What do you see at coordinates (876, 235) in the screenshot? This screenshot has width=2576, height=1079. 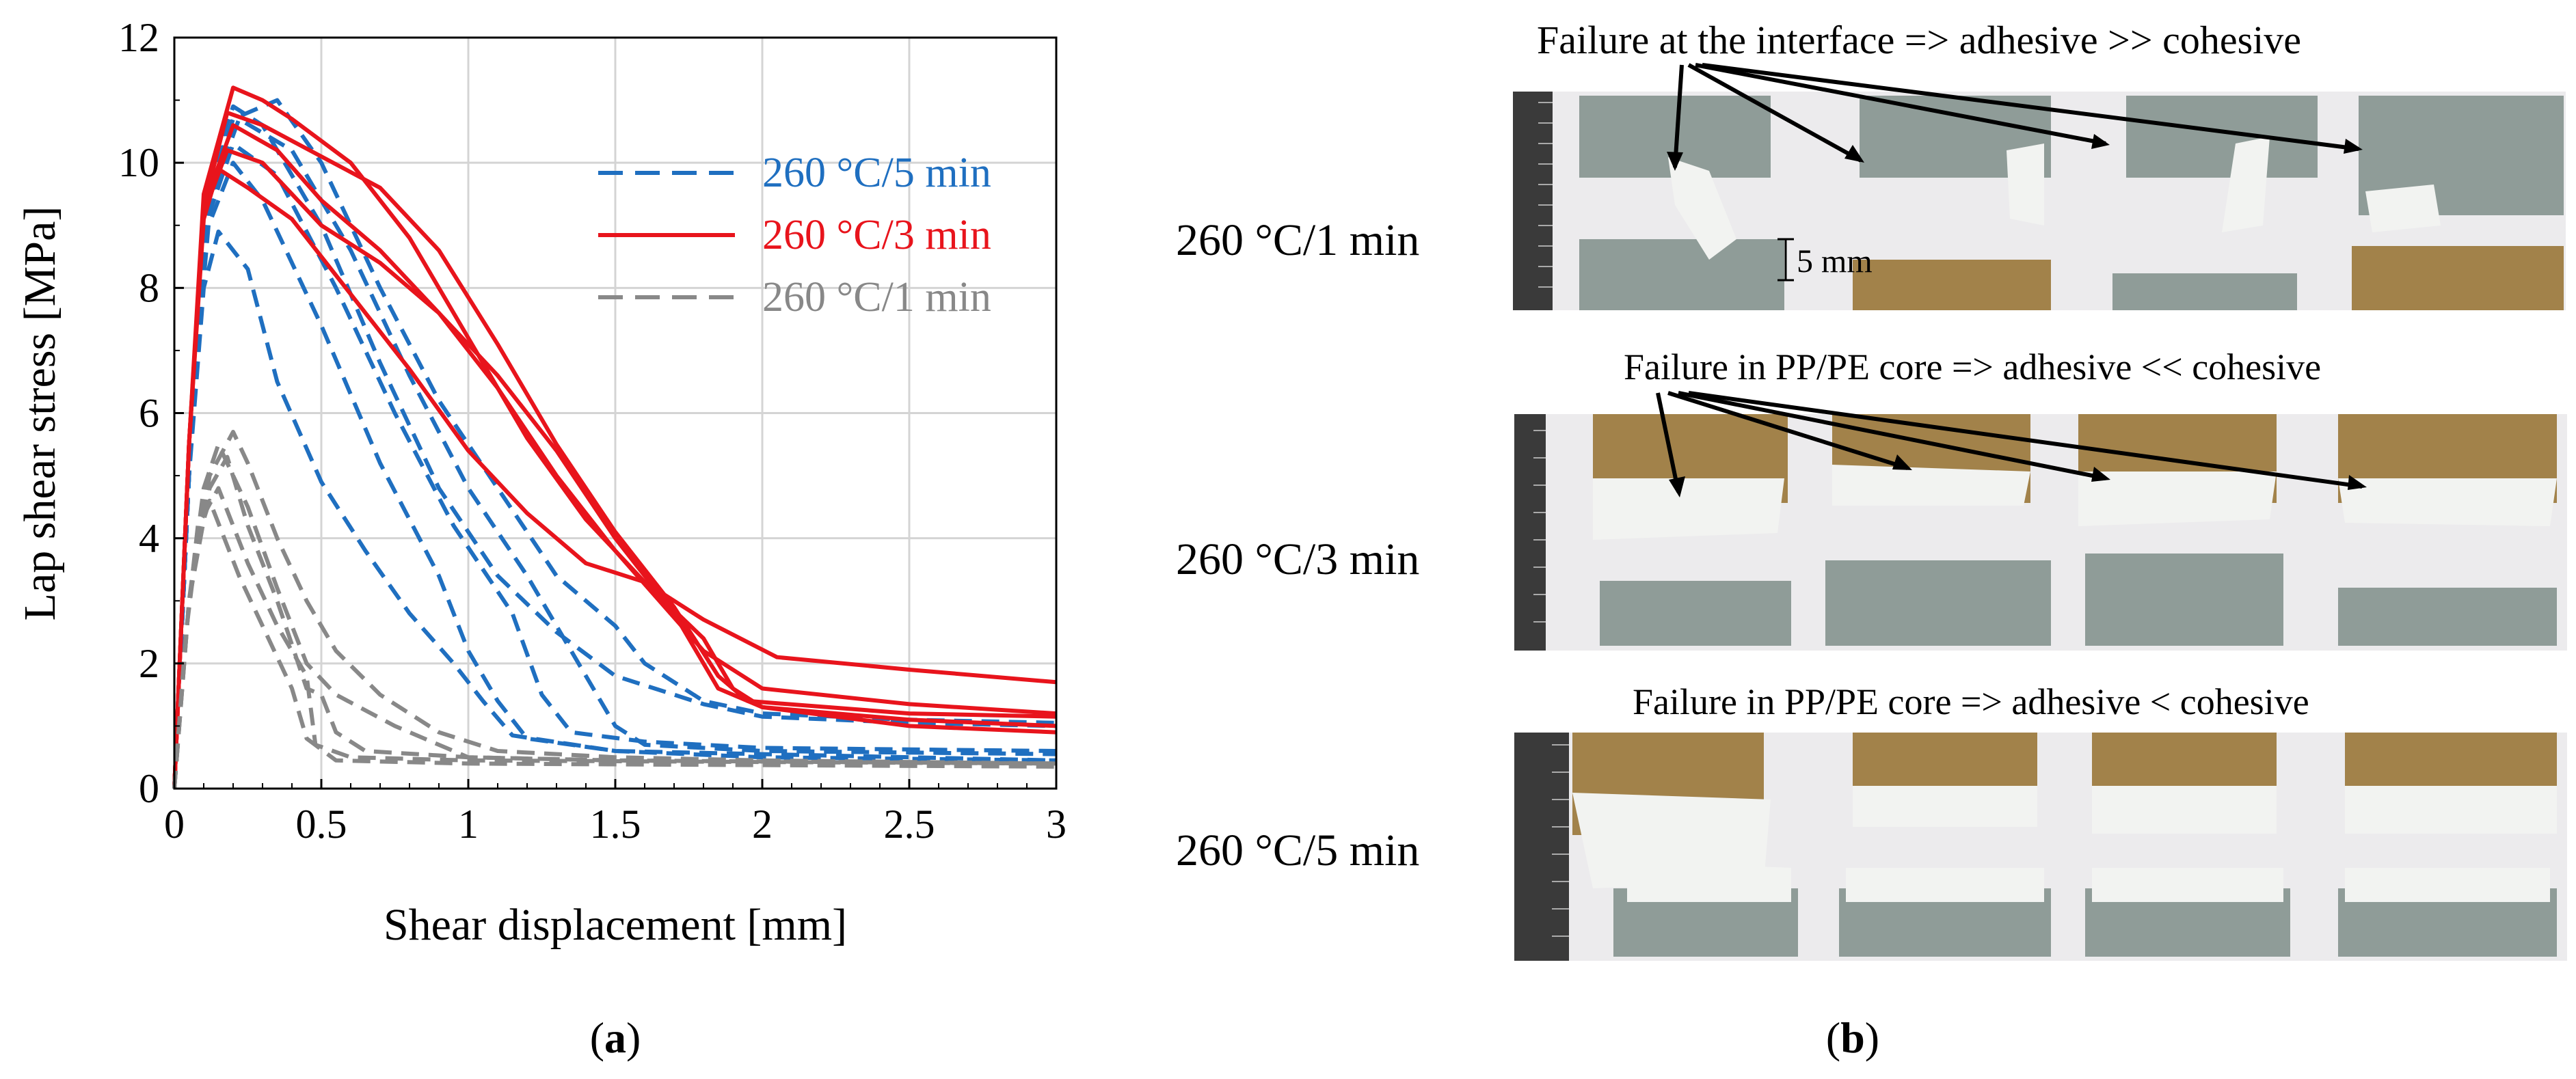 I see `legend-label: 260 °C/3 min` at bounding box center [876, 235].